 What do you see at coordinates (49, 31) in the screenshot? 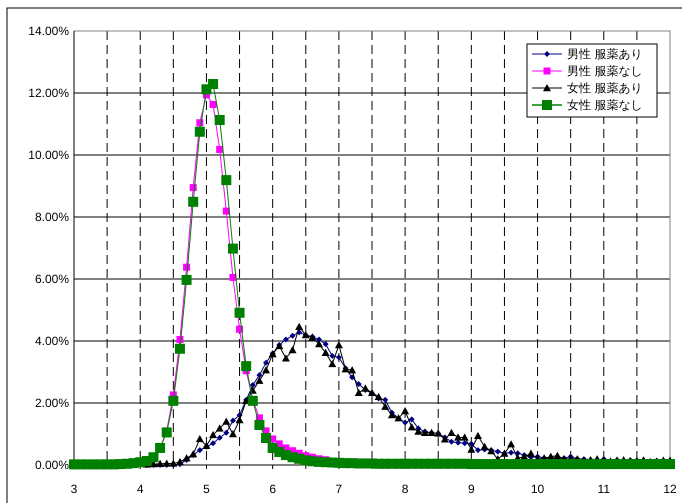
I see `y-tick-label: 14.00%` at bounding box center [49, 31].